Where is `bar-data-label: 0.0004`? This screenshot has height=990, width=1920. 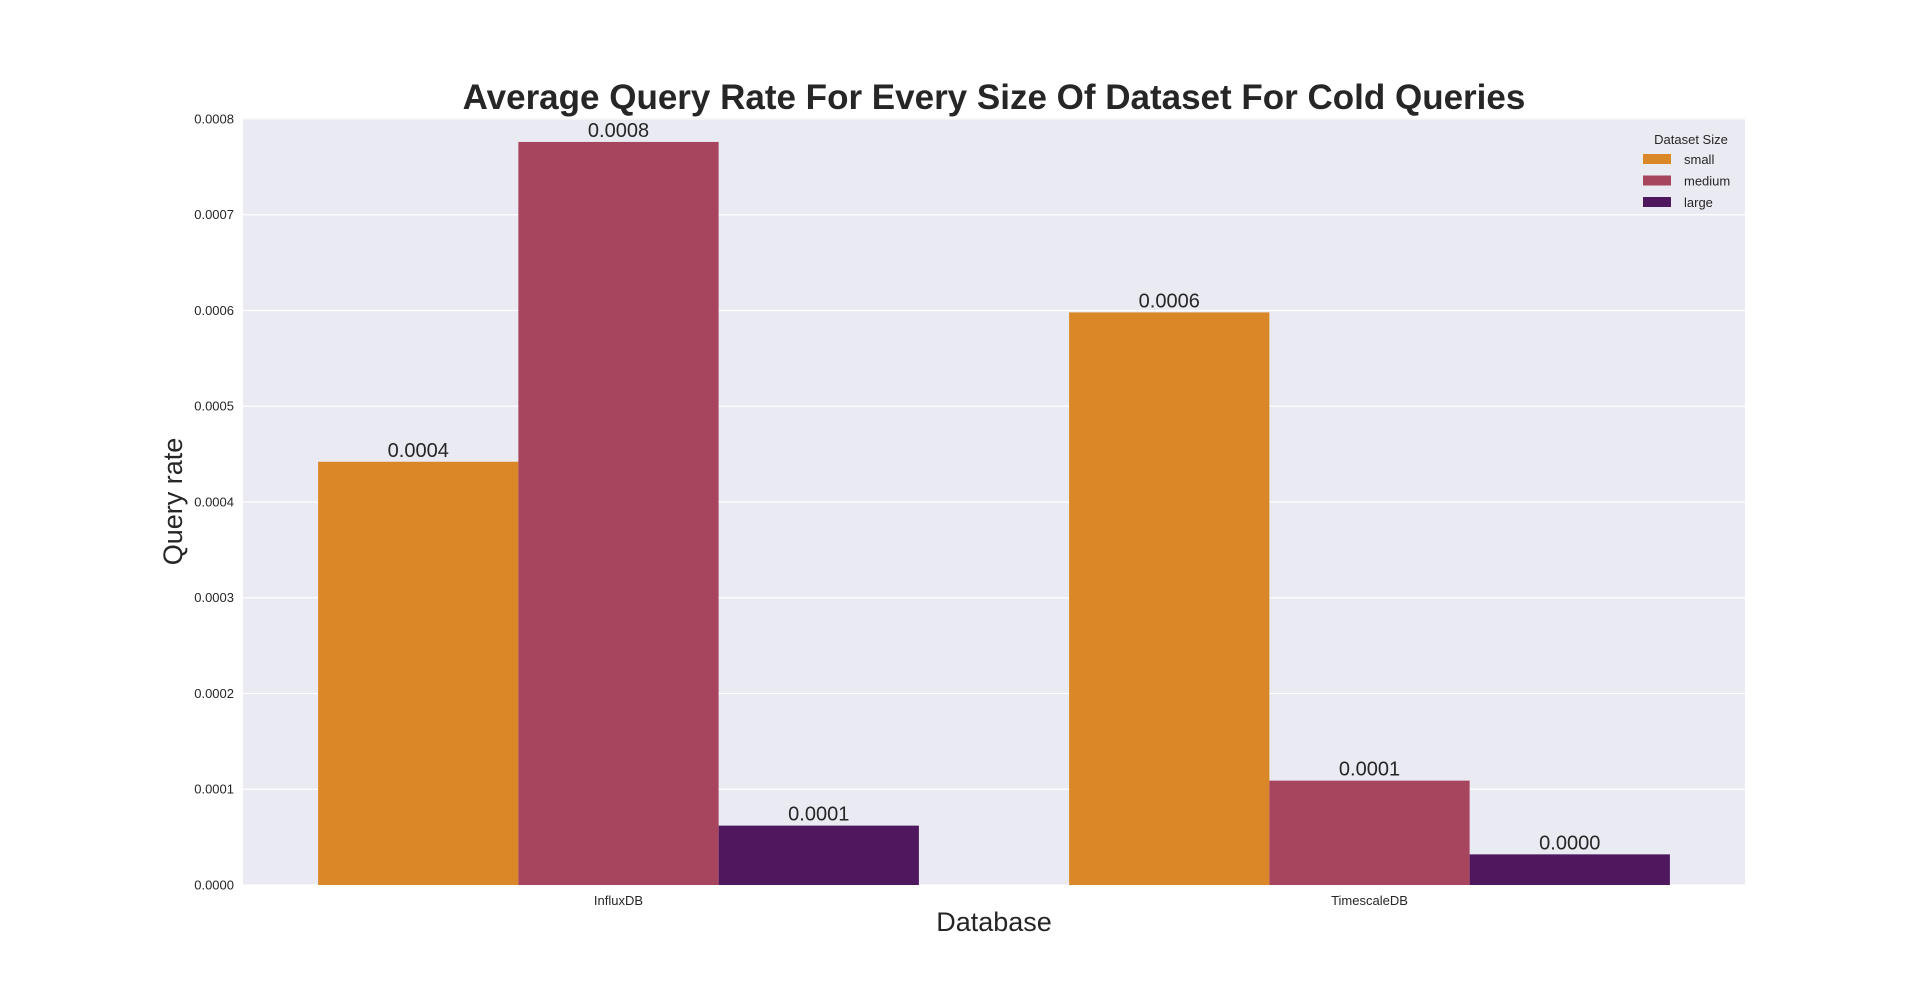
bar-data-label: 0.0004 is located at coordinates (418, 451).